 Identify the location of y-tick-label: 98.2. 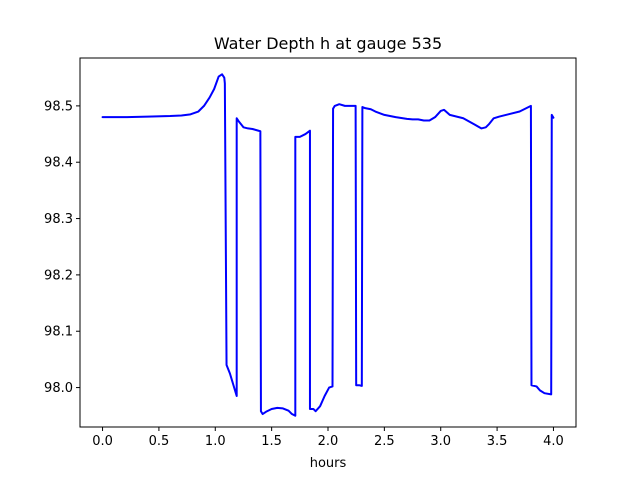
(58, 275).